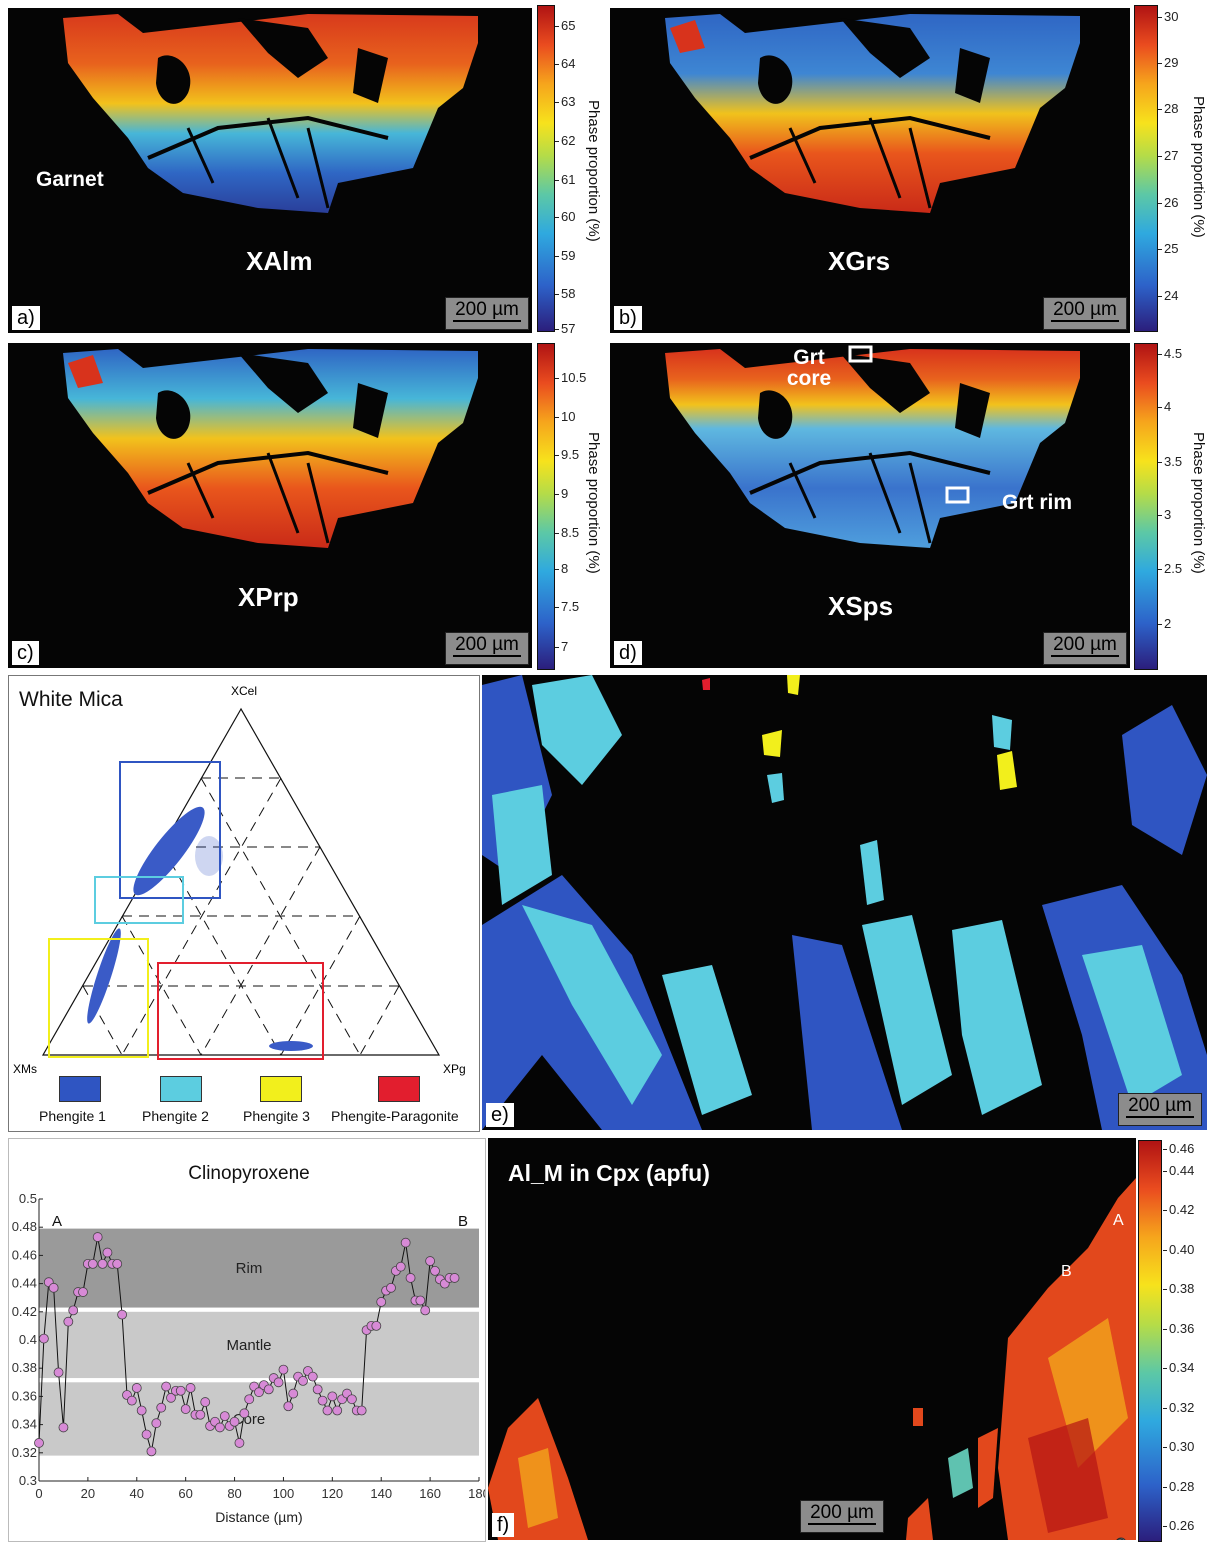  Describe the element at coordinates (1178, 1525) in the screenshot. I see `colorbar-tick: 0.26` at that location.